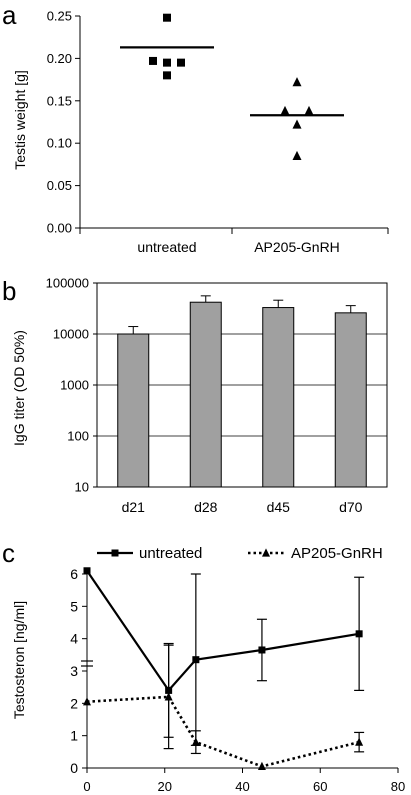 This screenshot has width=411, height=795. What do you see at coordinates (59, 143) in the screenshot?
I see `y-tick-label: 0.10` at bounding box center [59, 143].